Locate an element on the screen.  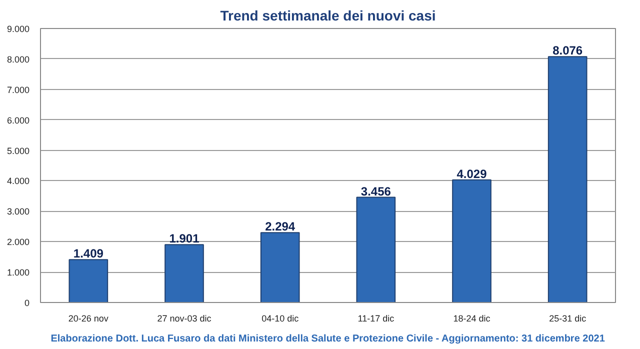
x-tick-label: 18-24 dic is located at coordinates (472, 319).